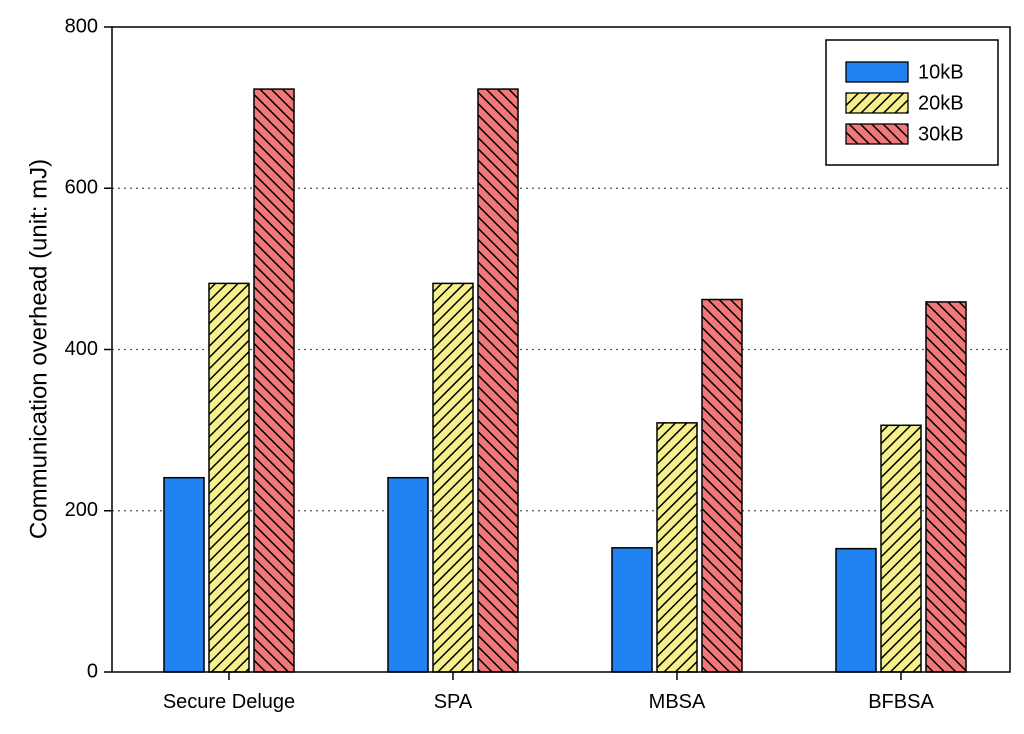 The width and height of the screenshot is (1024, 734). Describe the element at coordinates (92, 671) in the screenshot. I see `y-tick-label: 0` at that location.